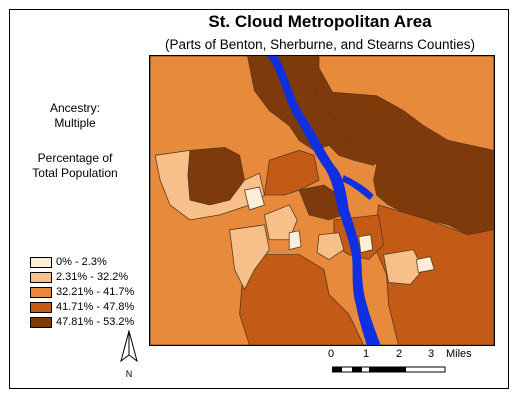  Describe the element at coordinates (92, 277) in the screenshot. I see `legend-label: 2.31% - 32.2%` at that location.